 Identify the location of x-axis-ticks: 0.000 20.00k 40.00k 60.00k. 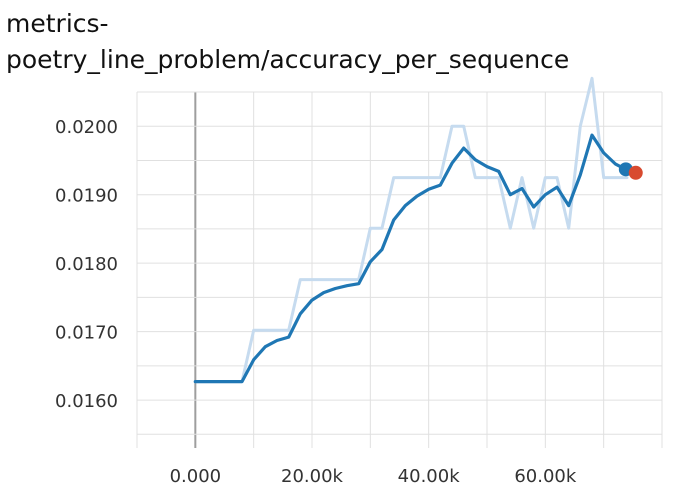
(373, 476).